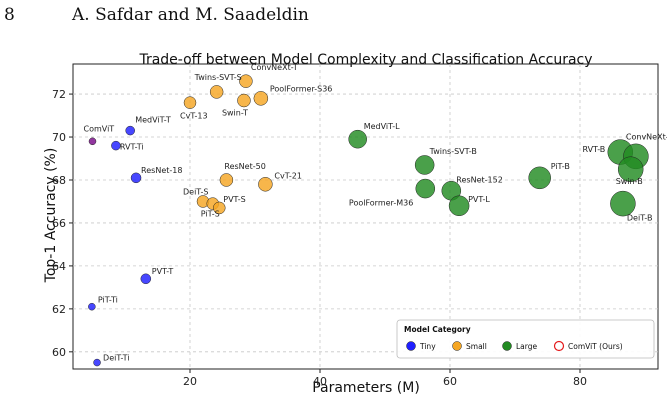  What do you see at coordinates (59, 309) in the screenshot?
I see `y-tick-label: 62` at bounding box center [59, 309].